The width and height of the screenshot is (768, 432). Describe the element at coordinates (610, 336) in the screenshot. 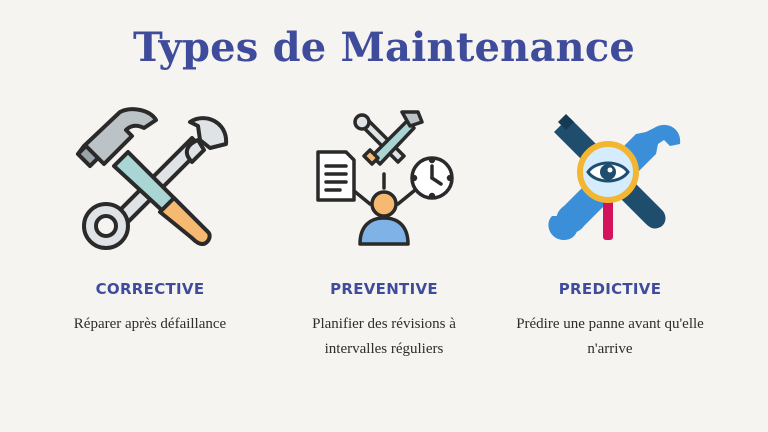

I see `maintenance-type-description: Prédire une panne avant qu'elle n'arrive` at that location.